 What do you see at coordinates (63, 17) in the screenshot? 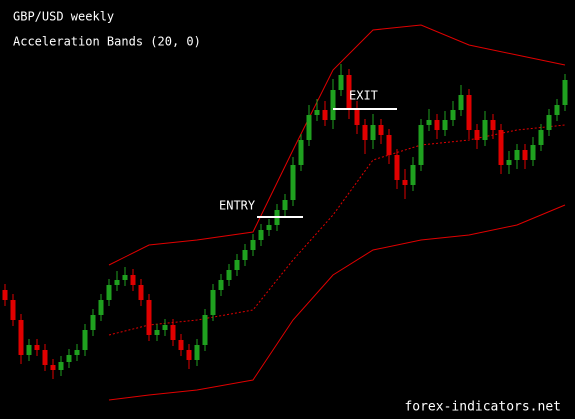
I see `chart-title: GBP/USD weekly` at bounding box center [63, 17].